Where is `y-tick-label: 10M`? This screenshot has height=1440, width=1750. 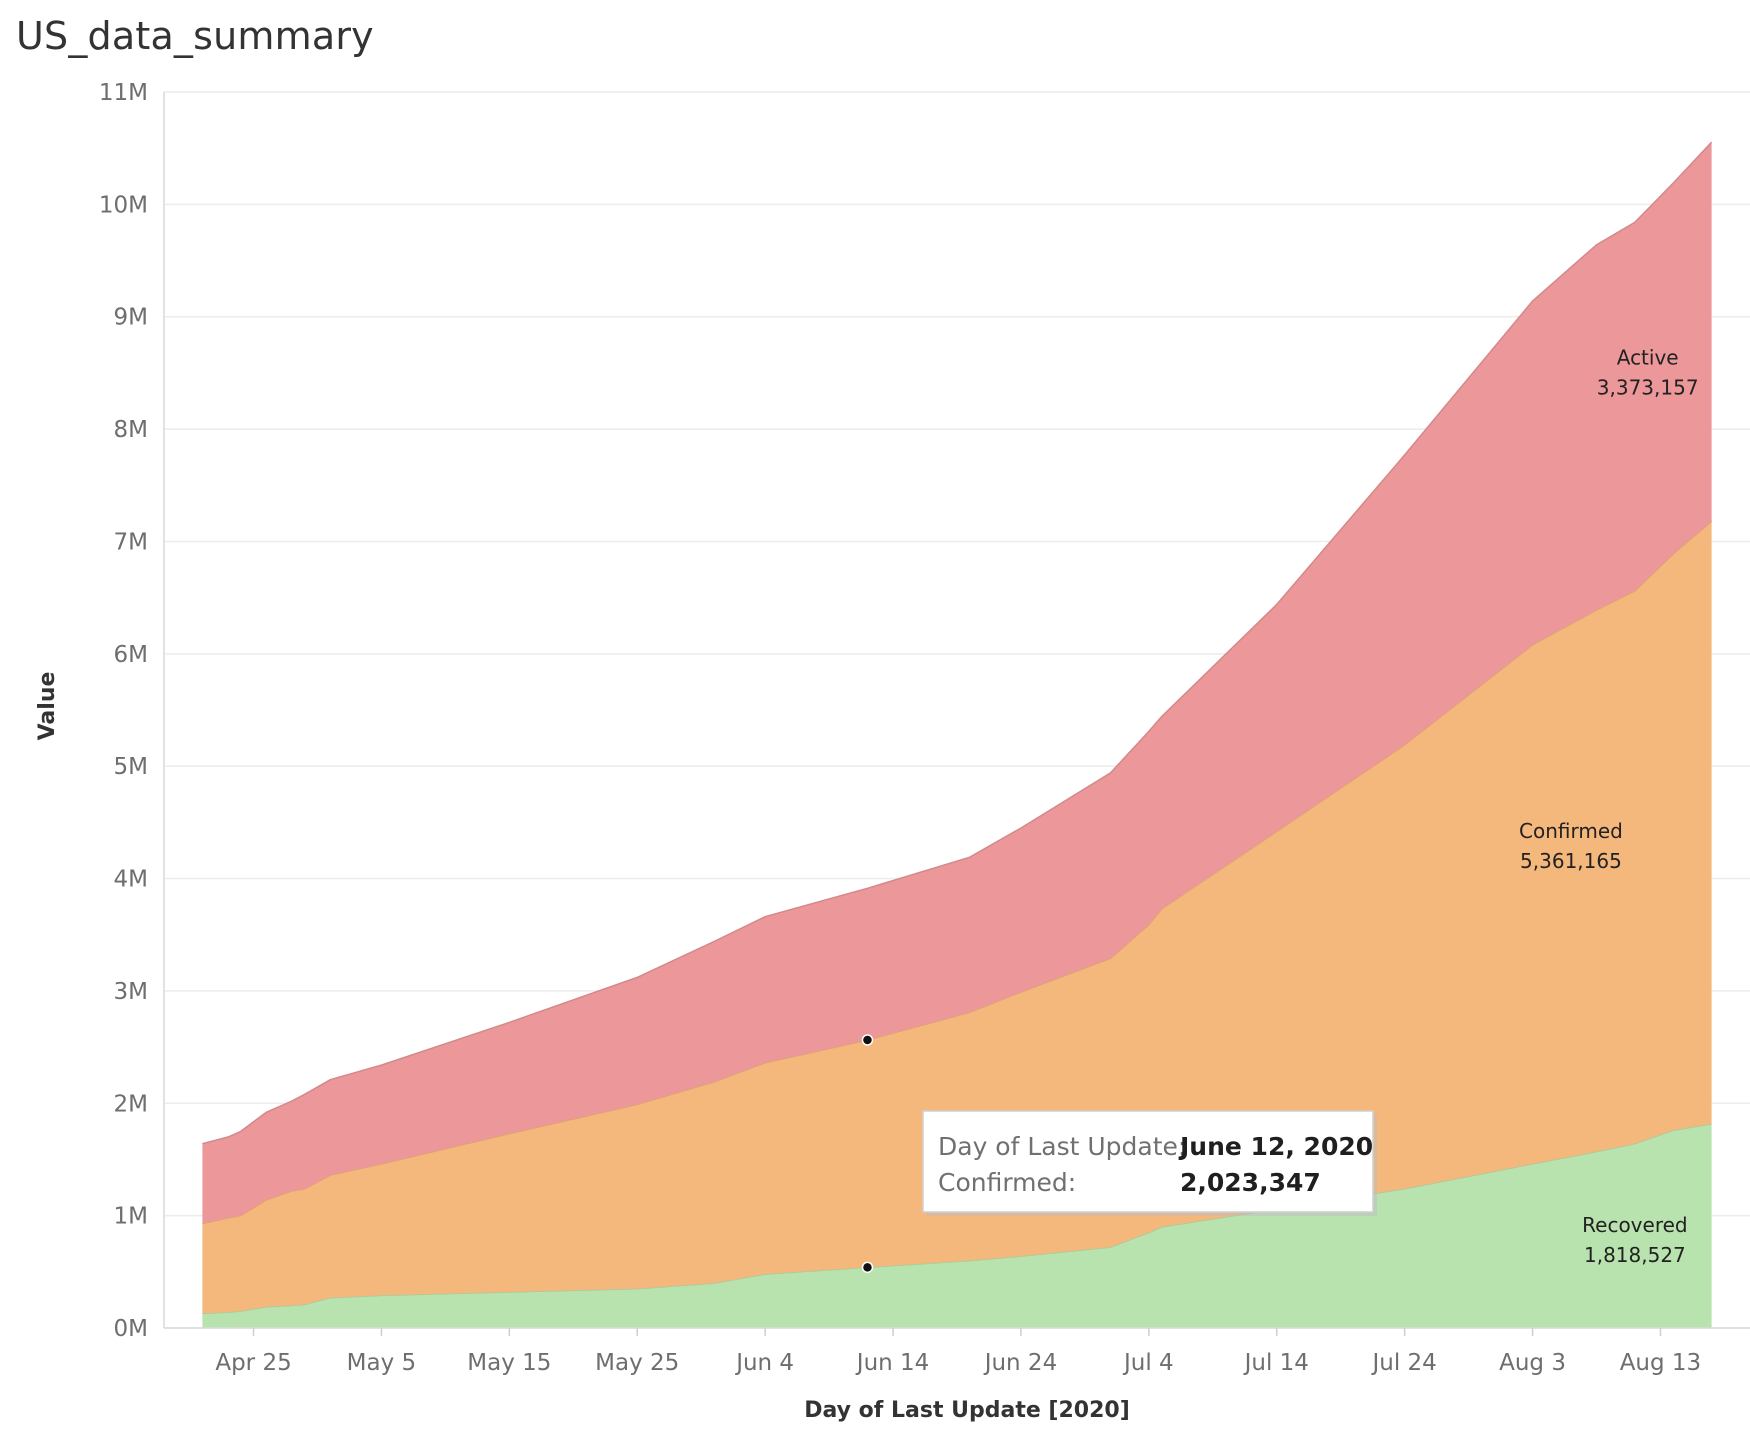
y-tick-label: 10M is located at coordinates (123, 205).